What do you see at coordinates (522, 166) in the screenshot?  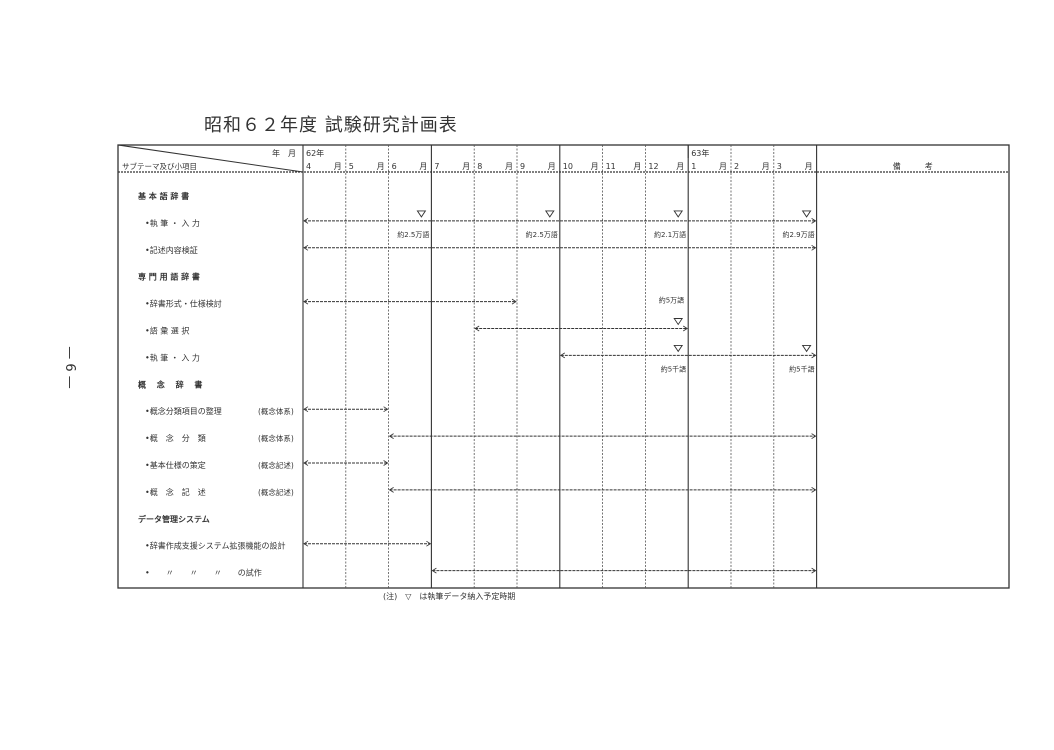 I see `month-number: 9` at bounding box center [522, 166].